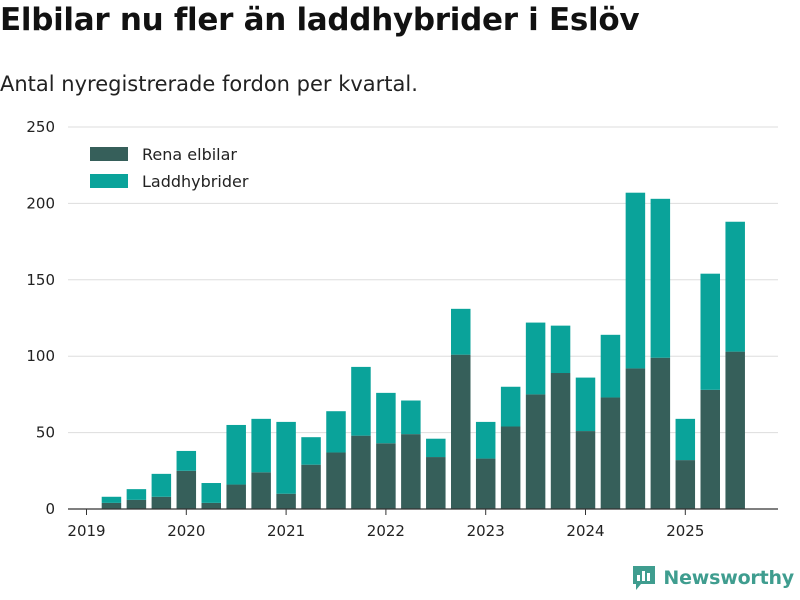 This screenshot has width=800, height=600. I want to click on bar-elbilar: 2025 Q3 – Rena elbilar: 103, so click(735, 430).